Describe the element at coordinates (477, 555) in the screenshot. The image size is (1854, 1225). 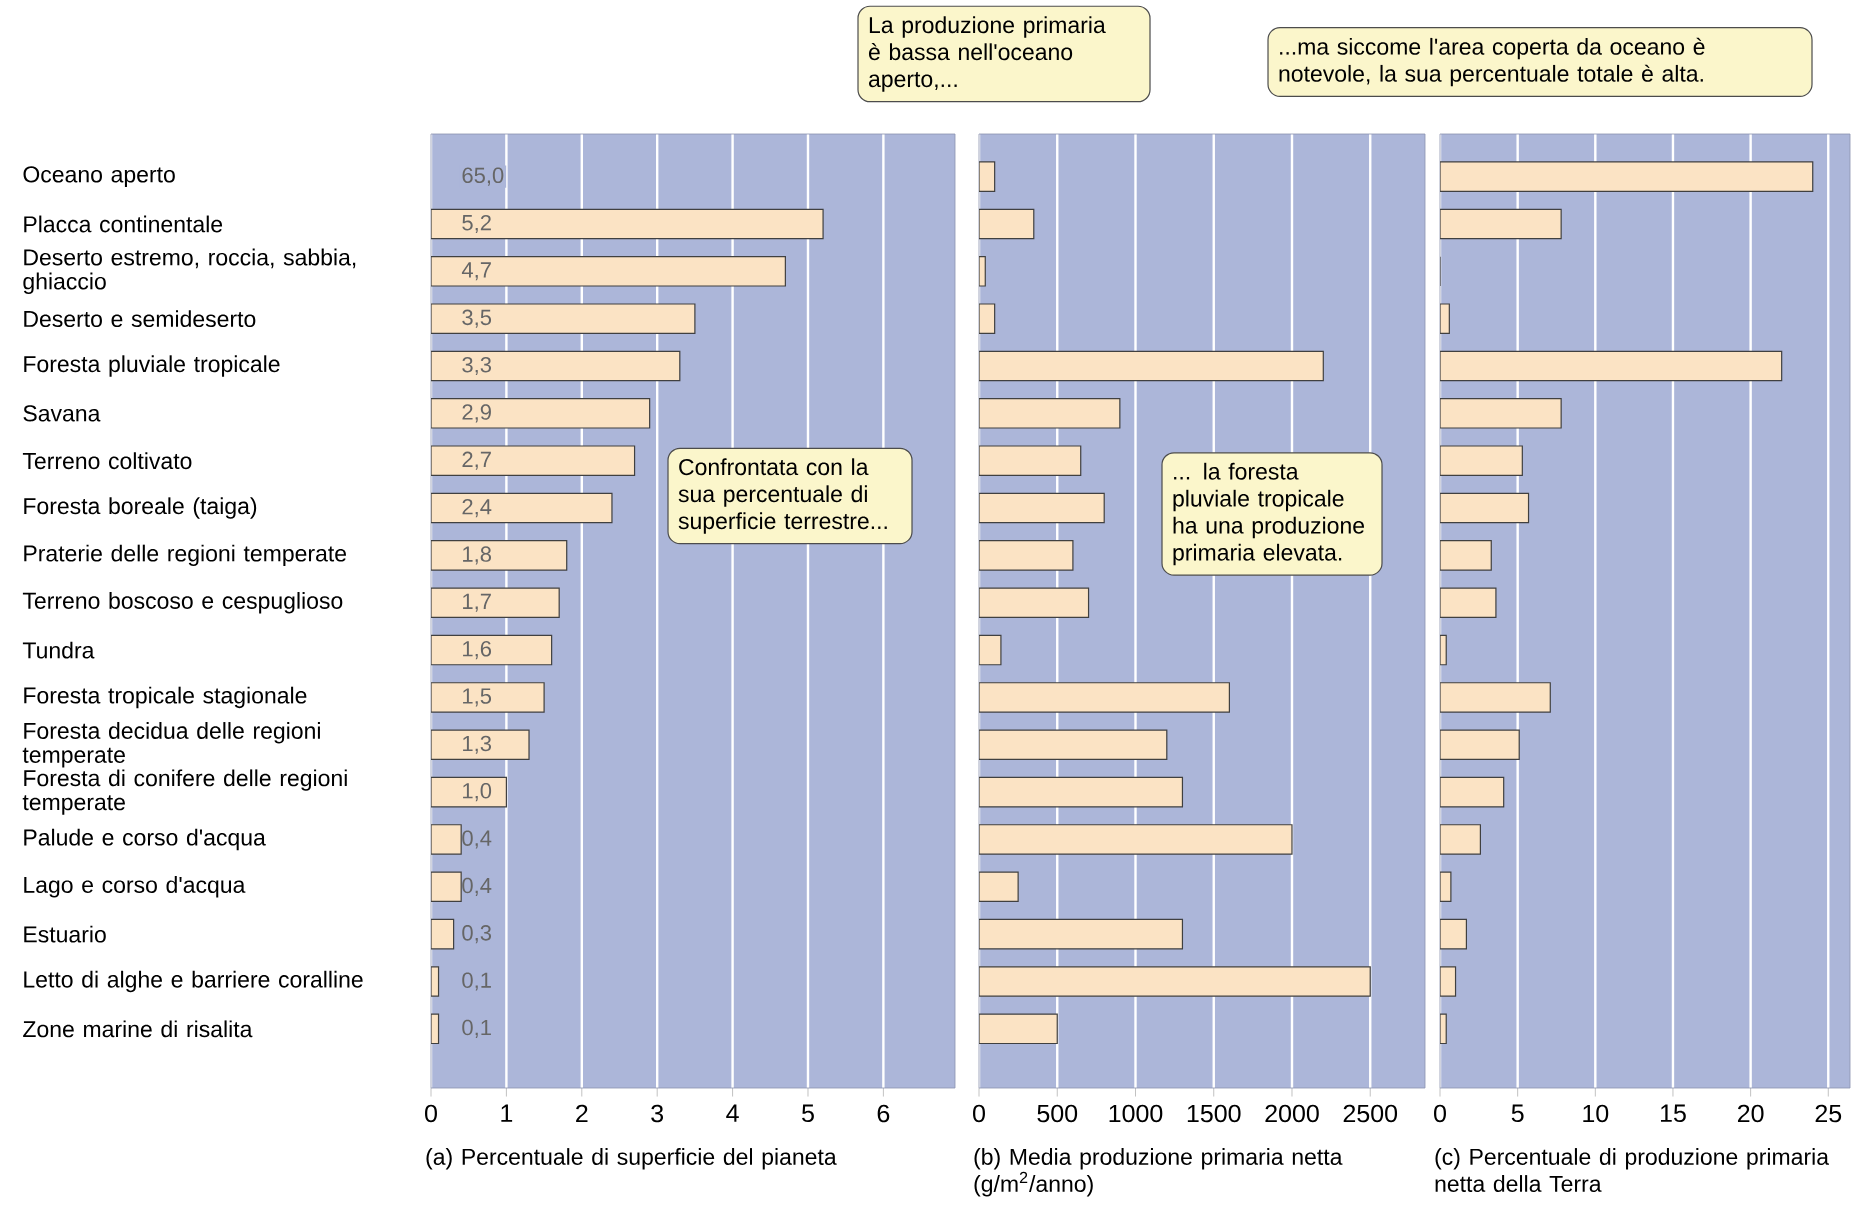
I see `data-label: 1,8` at that location.